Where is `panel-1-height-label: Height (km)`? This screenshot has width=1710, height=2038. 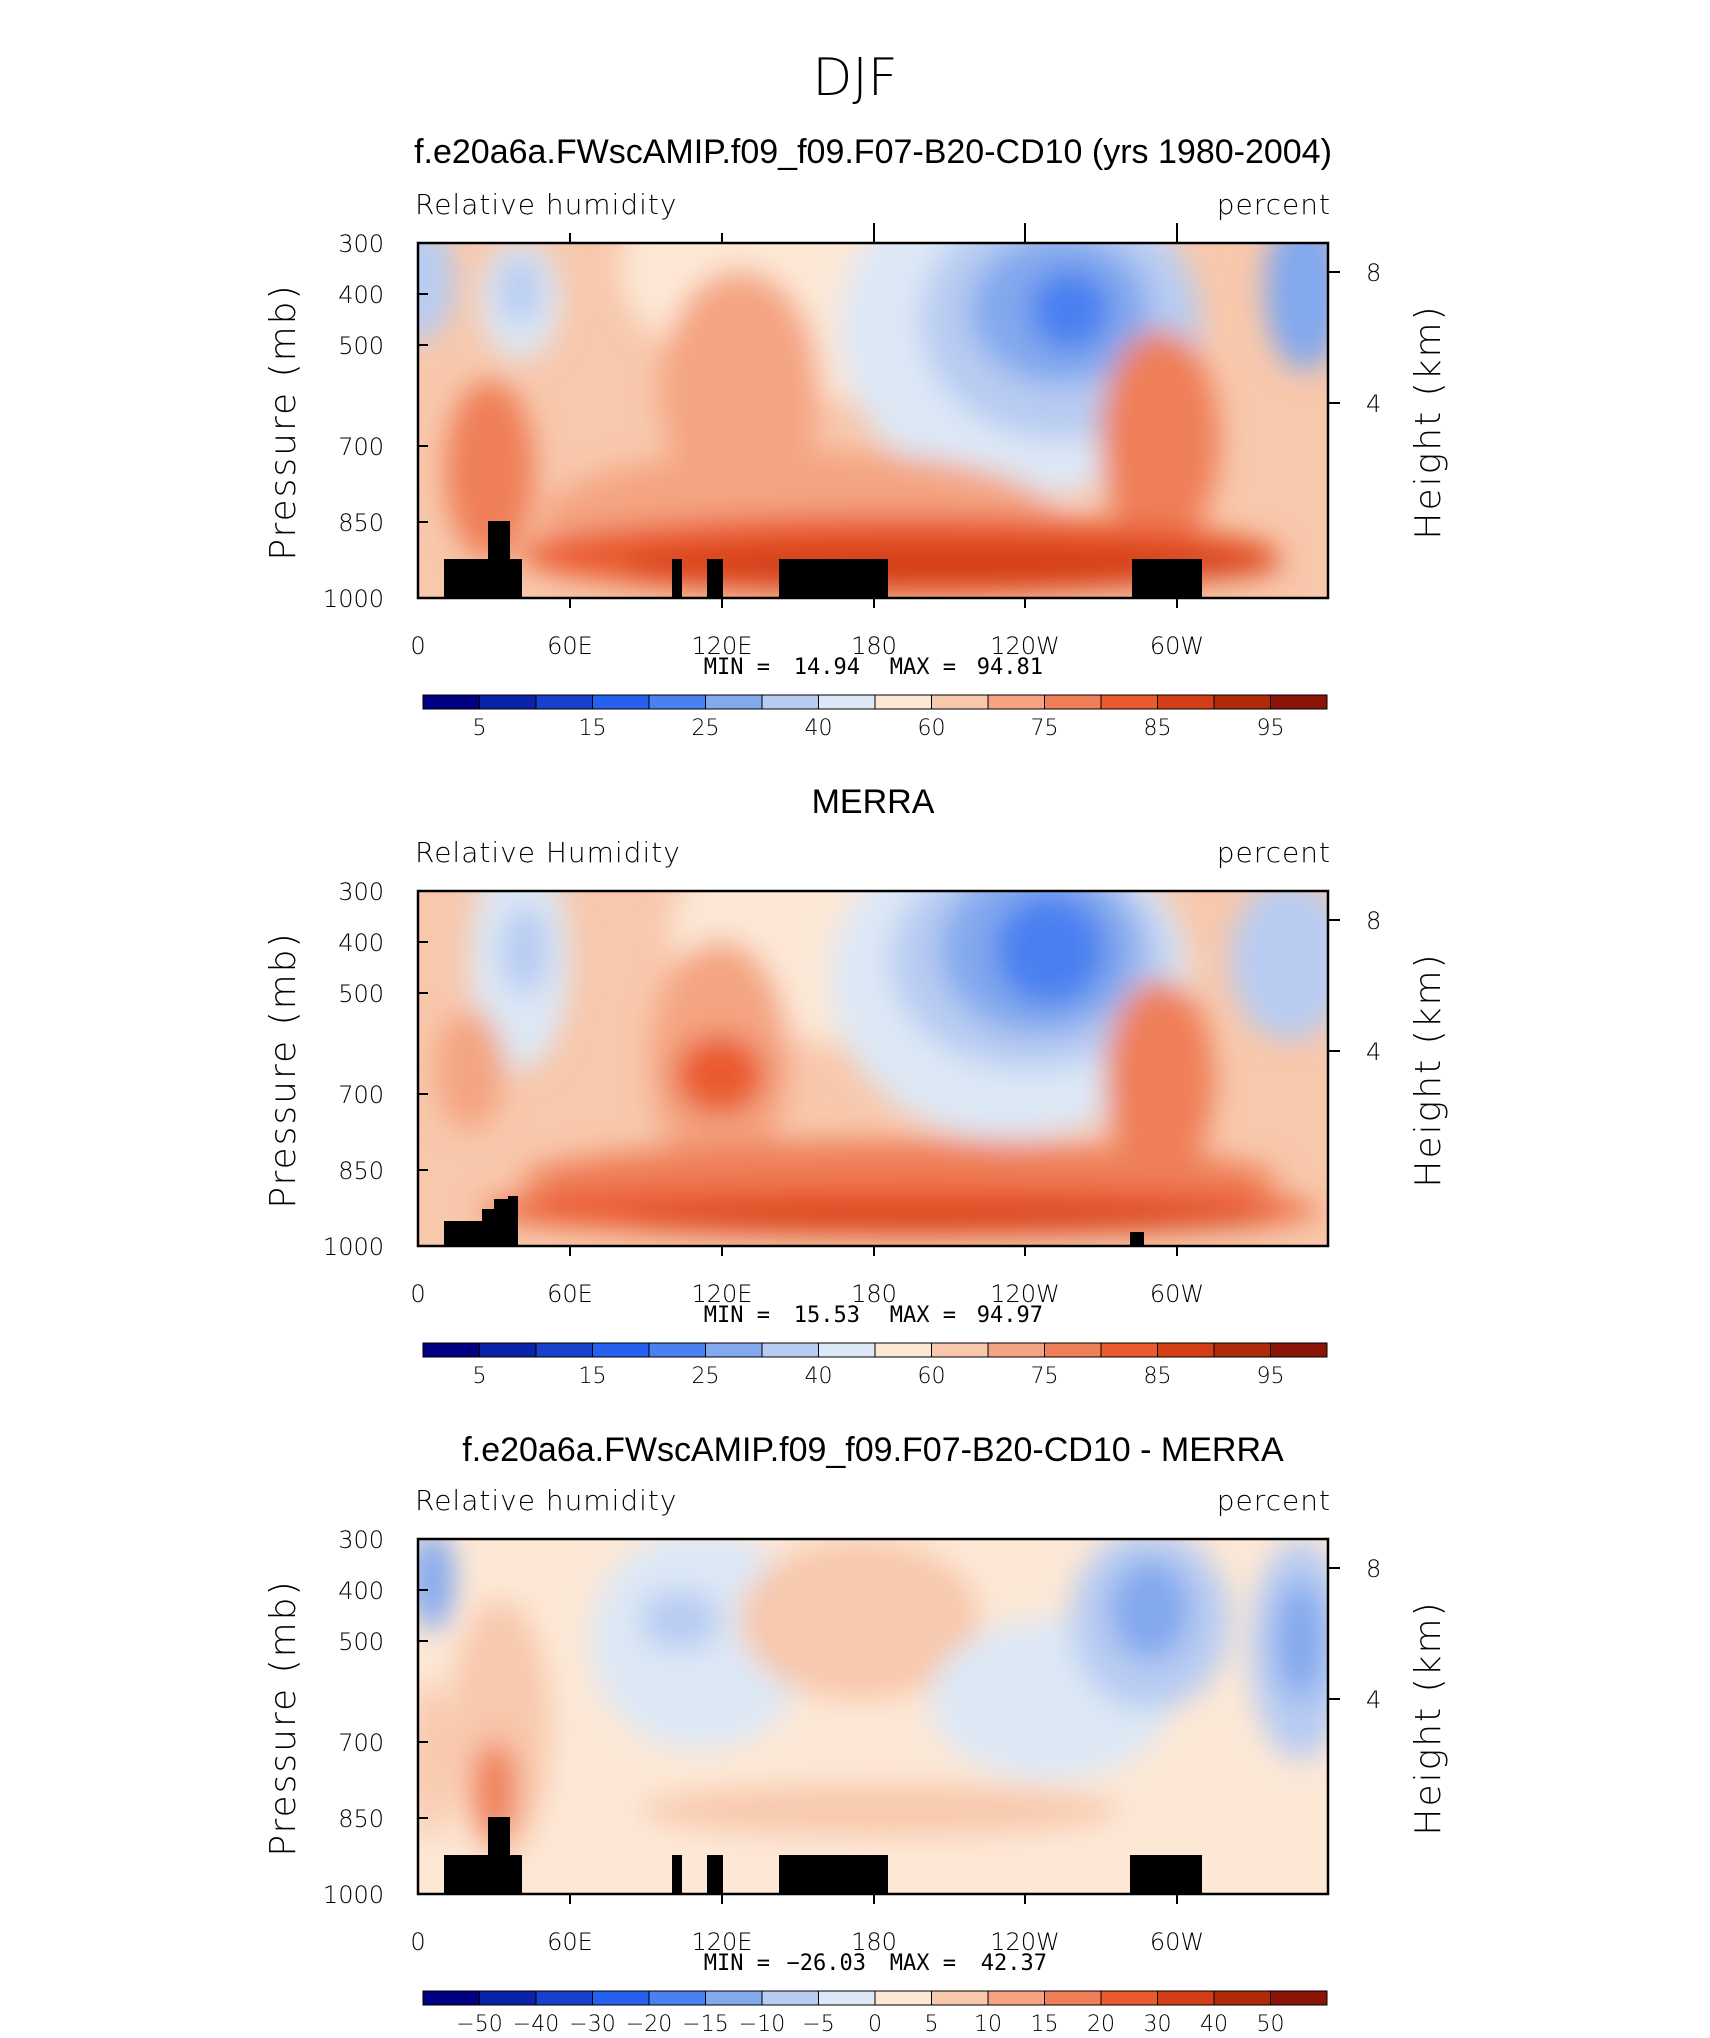 panel-1-height-label: Height (km) is located at coordinates (1428, 421).